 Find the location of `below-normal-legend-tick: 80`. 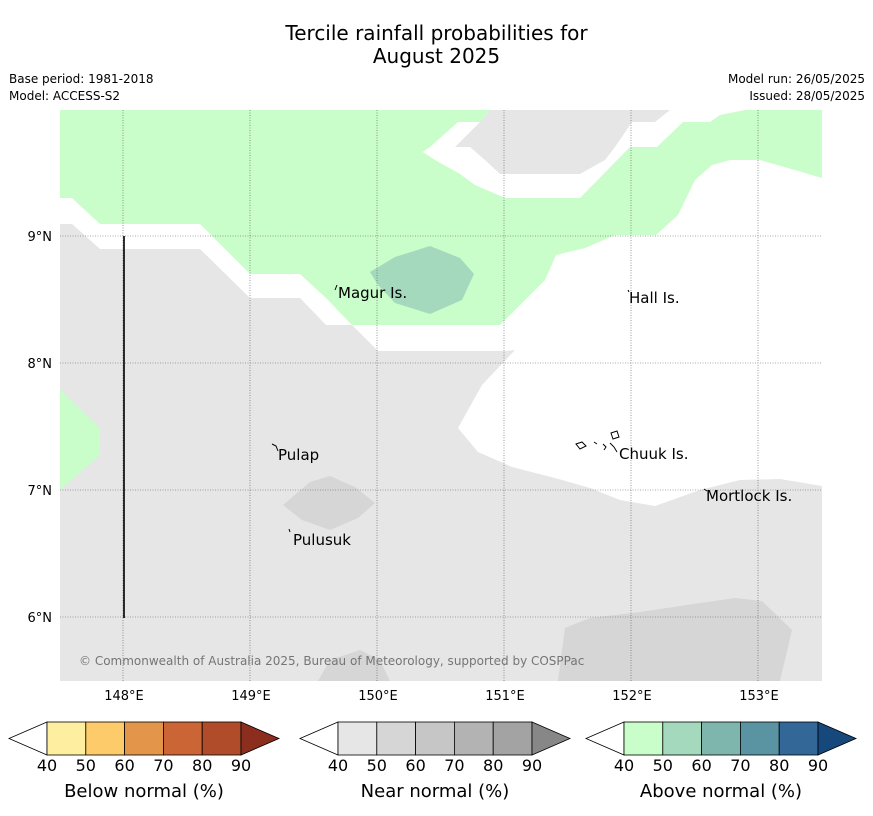

below-normal-legend-tick: 80 is located at coordinates (202, 765).